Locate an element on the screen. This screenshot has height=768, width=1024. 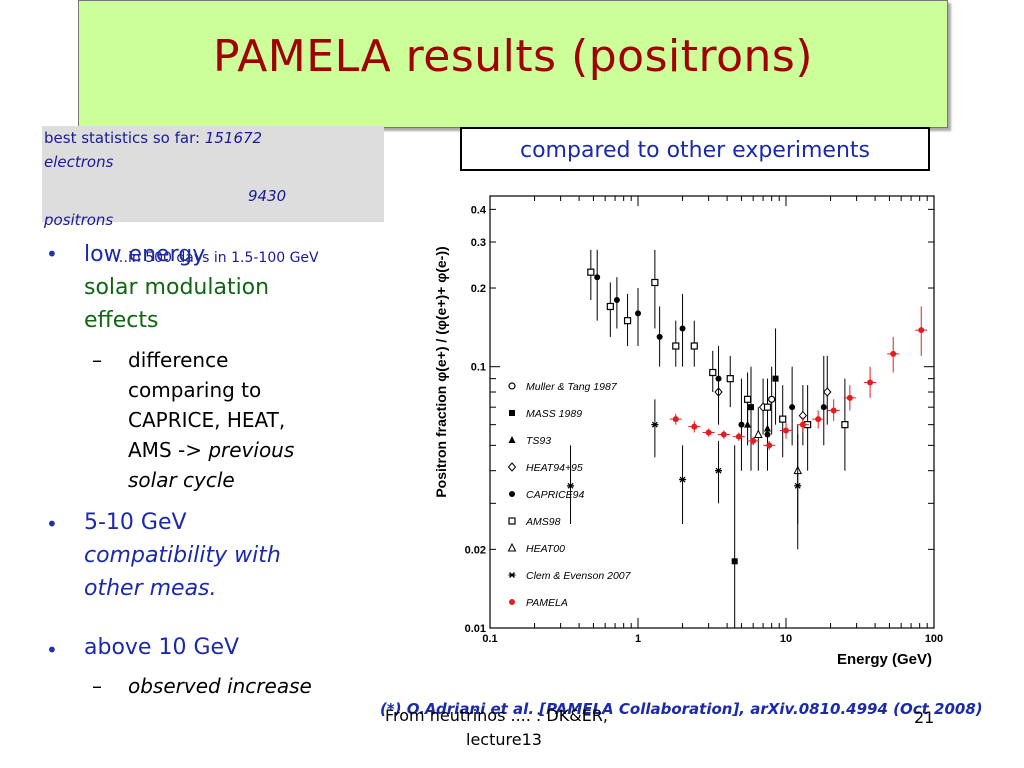
bullet-2-line-3: other meas. is located at coordinates (150, 588).